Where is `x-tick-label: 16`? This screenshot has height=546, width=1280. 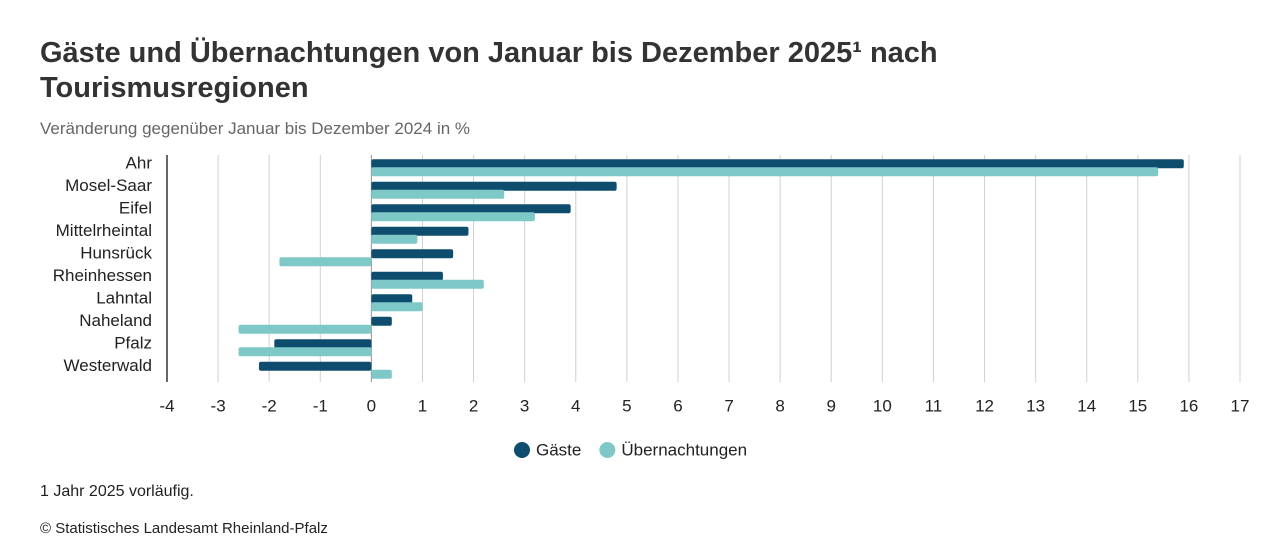 x-tick-label: 16 is located at coordinates (1188, 405).